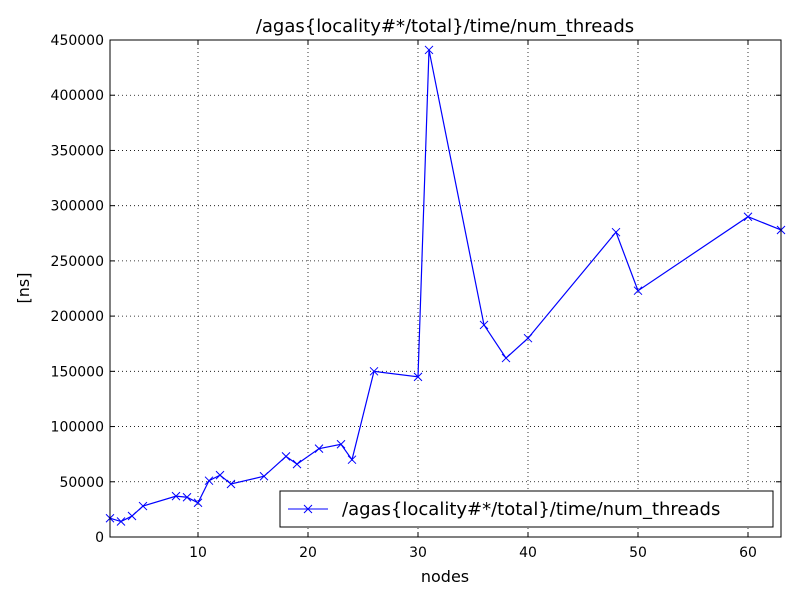 The width and height of the screenshot is (800, 605). Describe the element at coordinates (23, 288) in the screenshot. I see `y-axis-title: [ns]` at that location.